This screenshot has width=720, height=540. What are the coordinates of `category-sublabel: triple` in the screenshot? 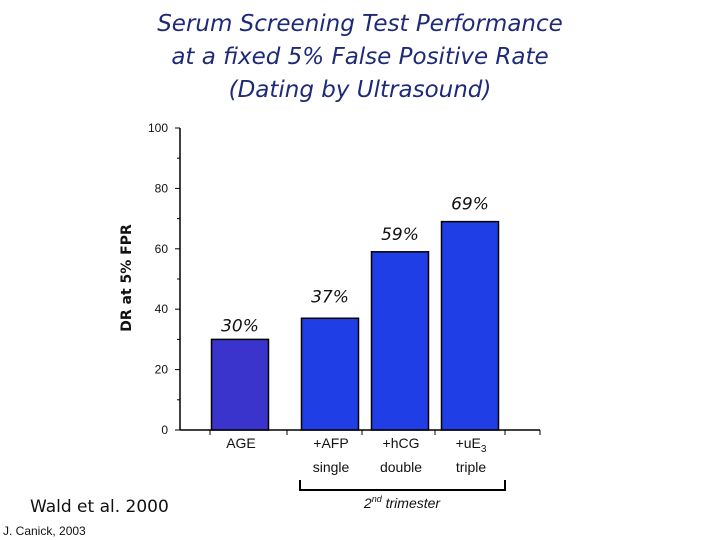 It's located at (471, 467).